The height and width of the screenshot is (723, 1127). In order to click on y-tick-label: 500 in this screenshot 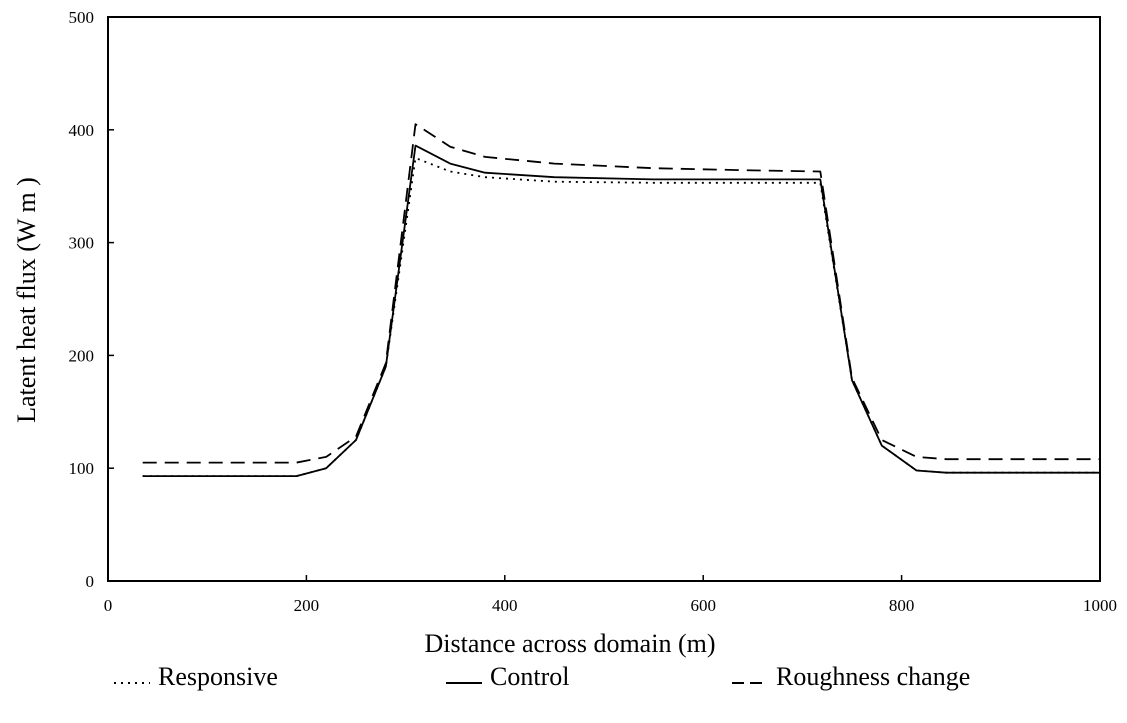, I will do `click(82, 17)`.